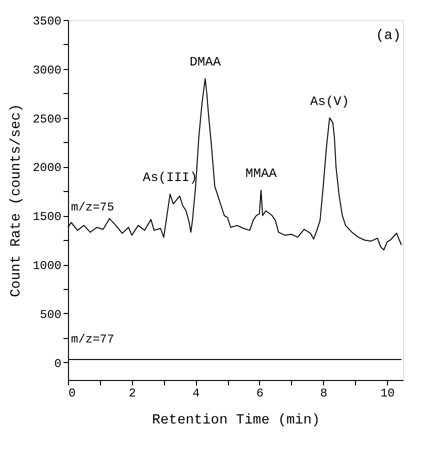  I want to click on x-tick-label: 6, so click(260, 393).